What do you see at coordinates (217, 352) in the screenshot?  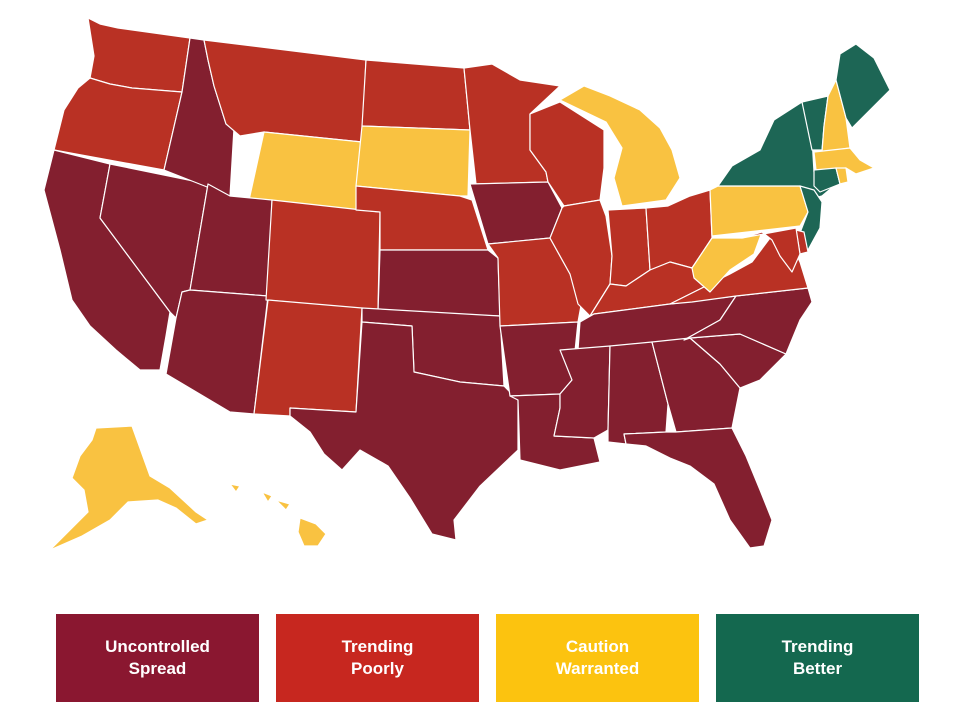 I see `state-az` at bounding box center [217, 352].